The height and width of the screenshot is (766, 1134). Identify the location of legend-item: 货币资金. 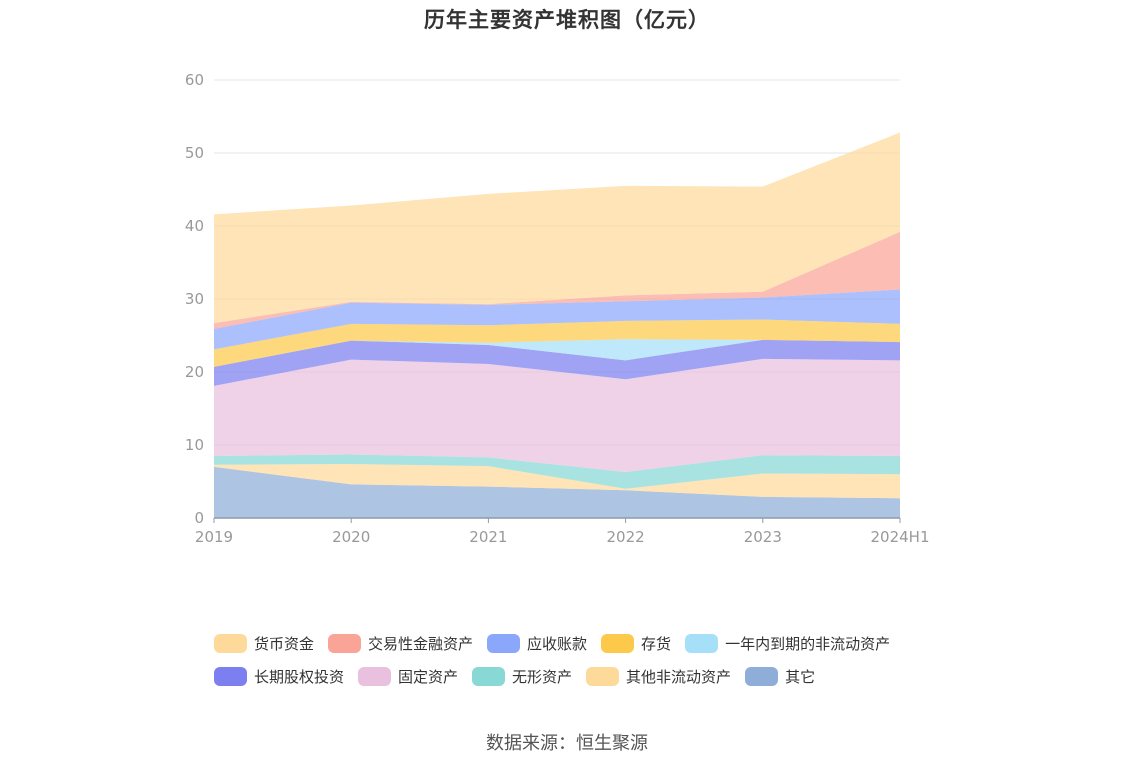
(264, 643).